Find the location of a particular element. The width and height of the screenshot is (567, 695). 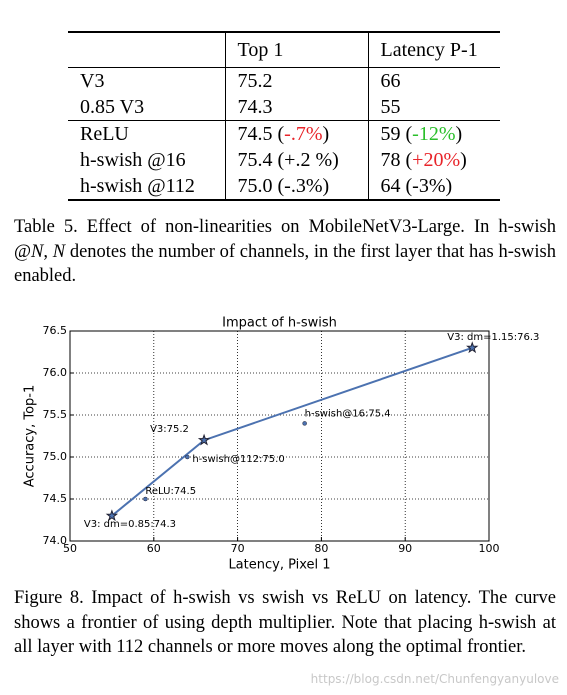

y-tick-label: 75.5 is located at coordinates (55, 414).